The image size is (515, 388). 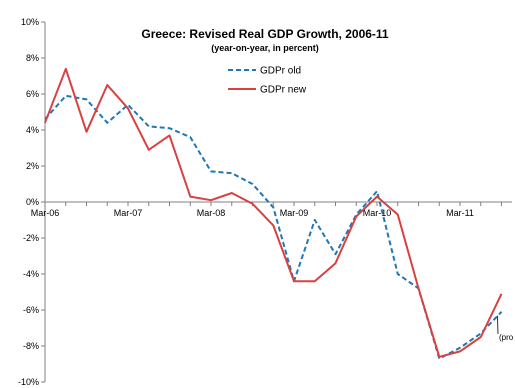 What do you see at coordinates (265, 48) in the screenshot?
I see `chart-subtitle: (year-on-year, in percent)` at bounding box center [265, 48].